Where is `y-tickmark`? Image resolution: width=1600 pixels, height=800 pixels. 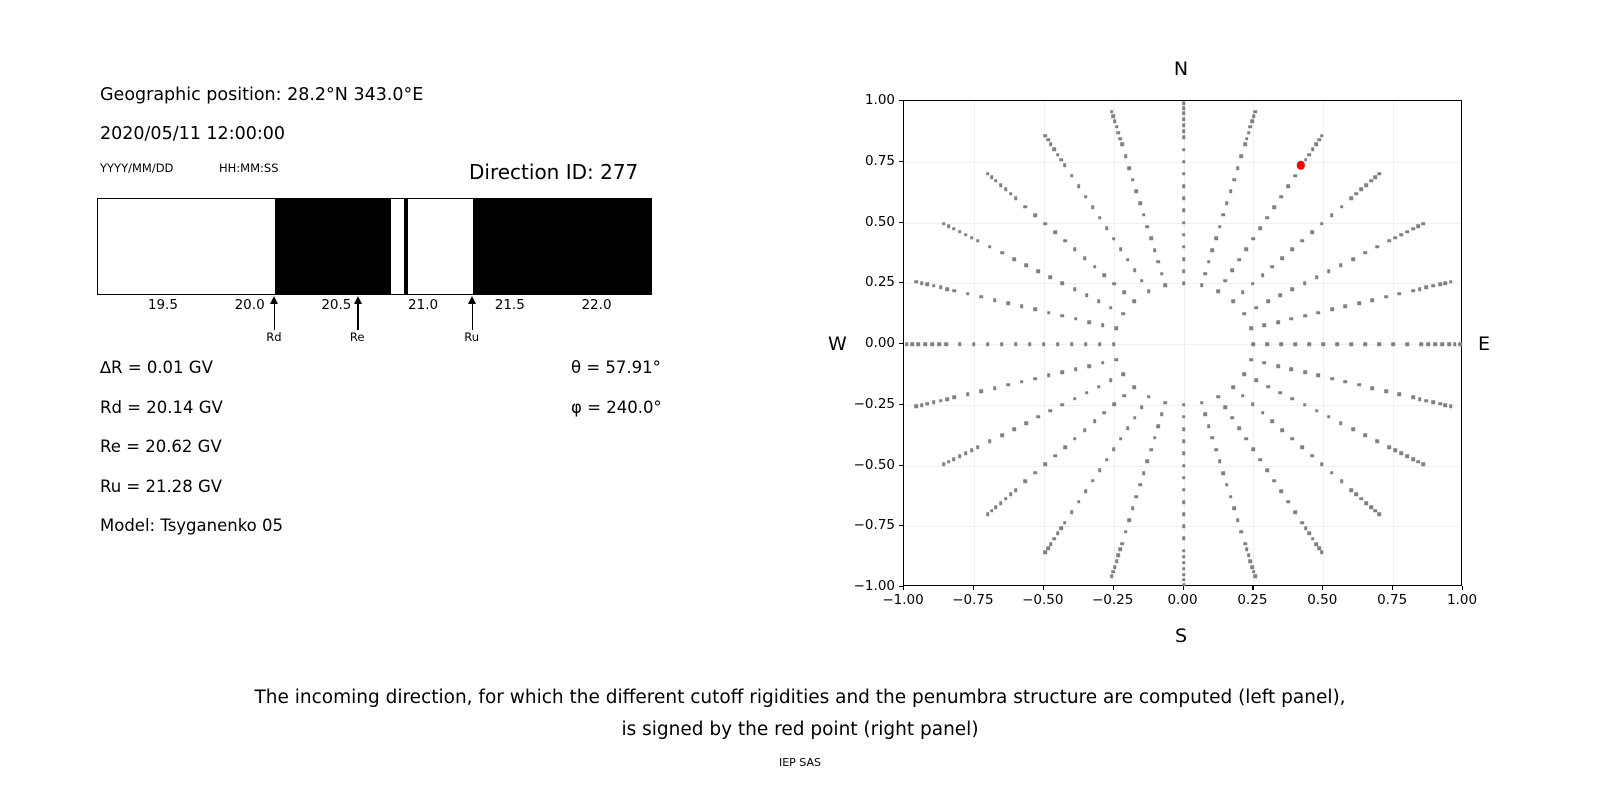 y-tickmark is located at coordinates (901, 526).